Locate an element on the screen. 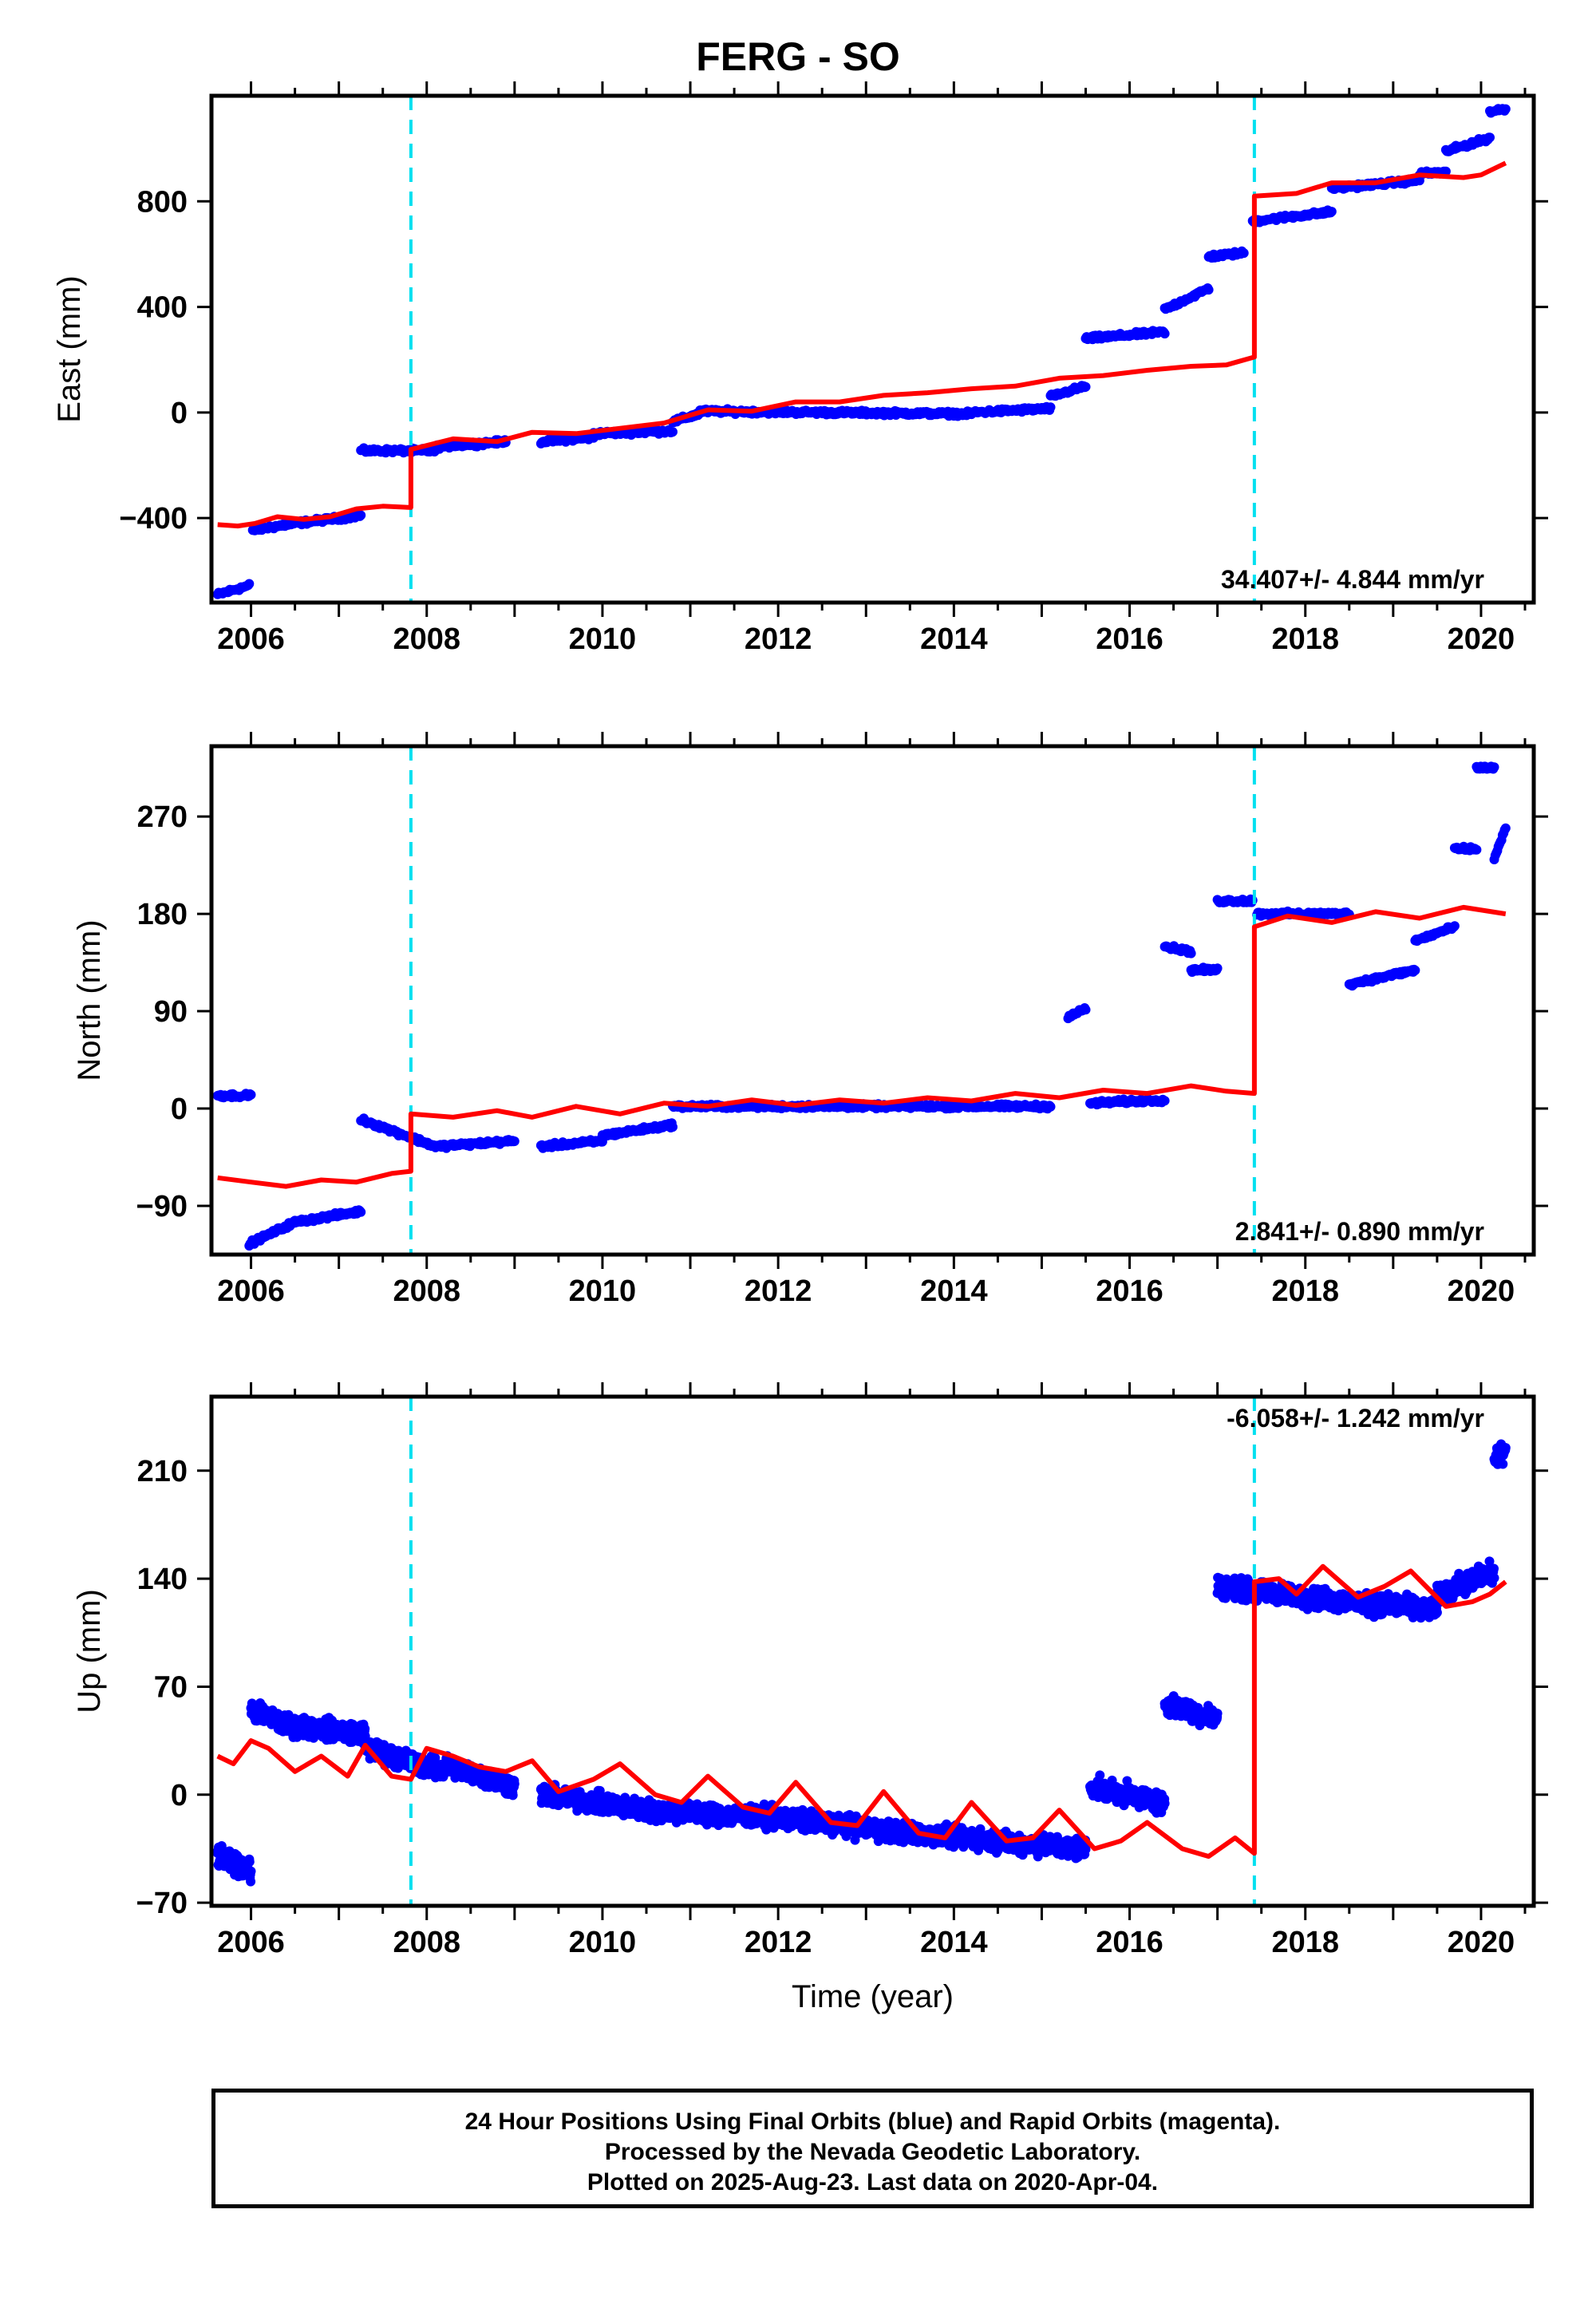 The width and height of the screenshot is (1596, 2316). y-tick-label: −90 is located at coordinates (162, 1206).